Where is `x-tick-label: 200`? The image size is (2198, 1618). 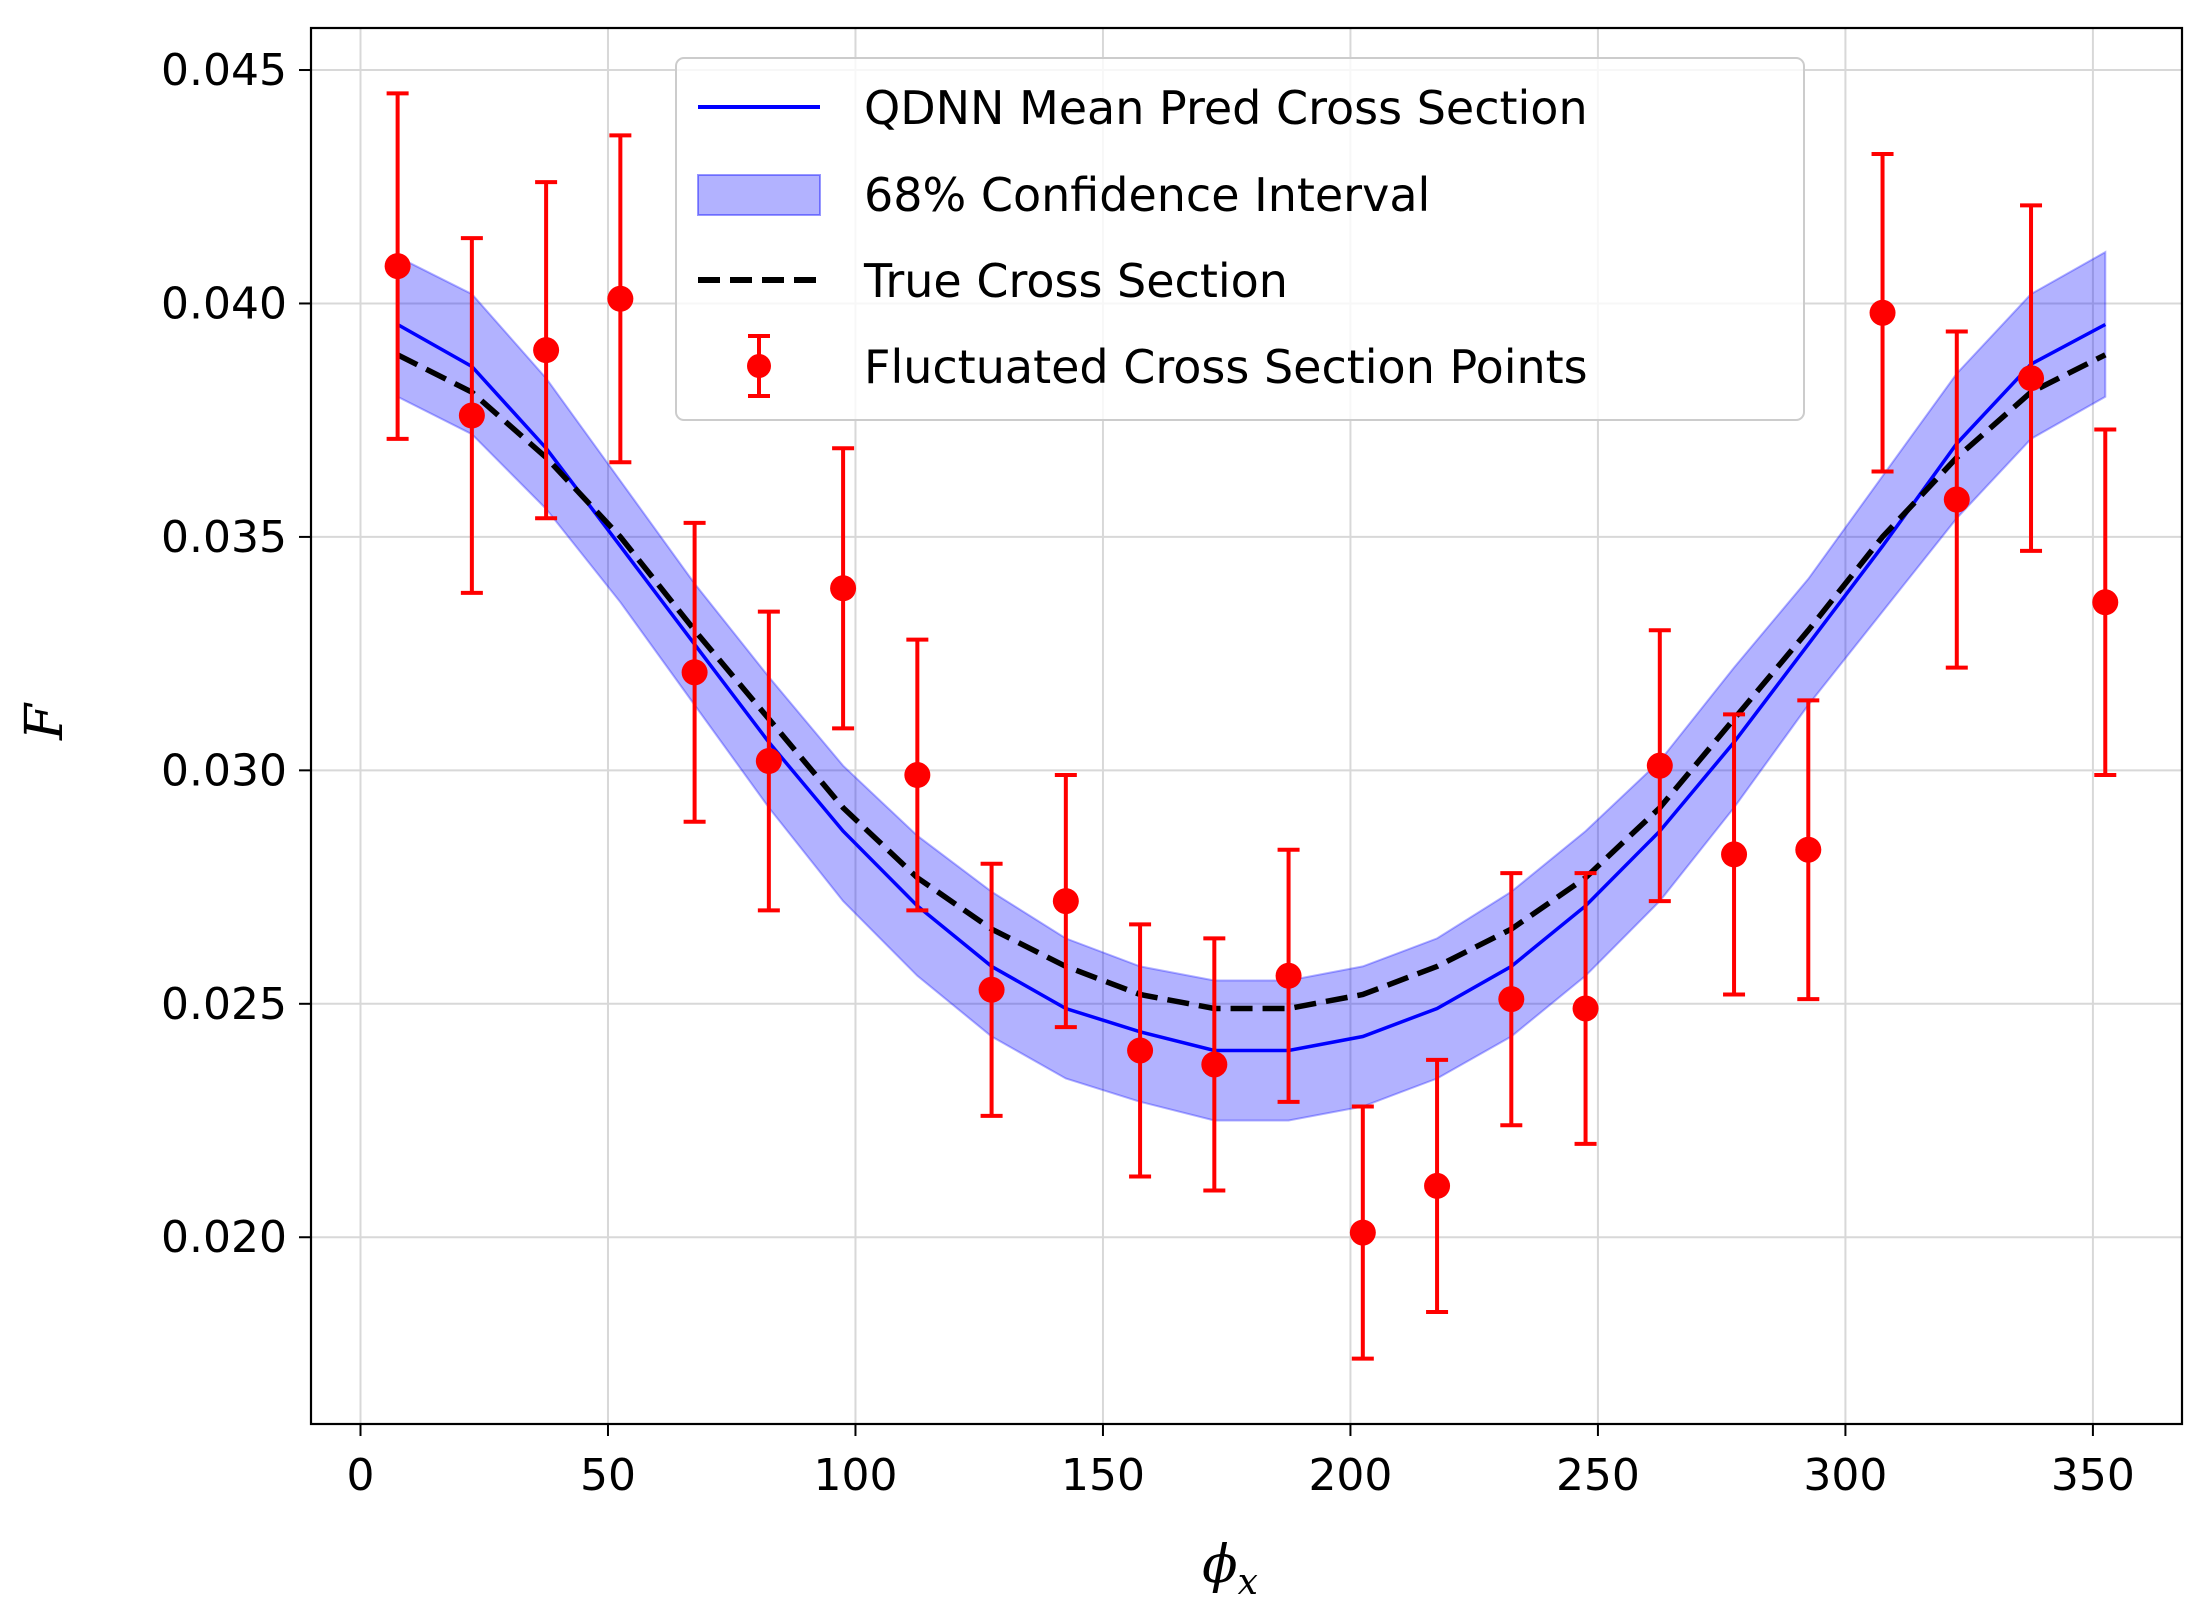 x-tick-label: 200 is located at coordinates (1350, 1475).